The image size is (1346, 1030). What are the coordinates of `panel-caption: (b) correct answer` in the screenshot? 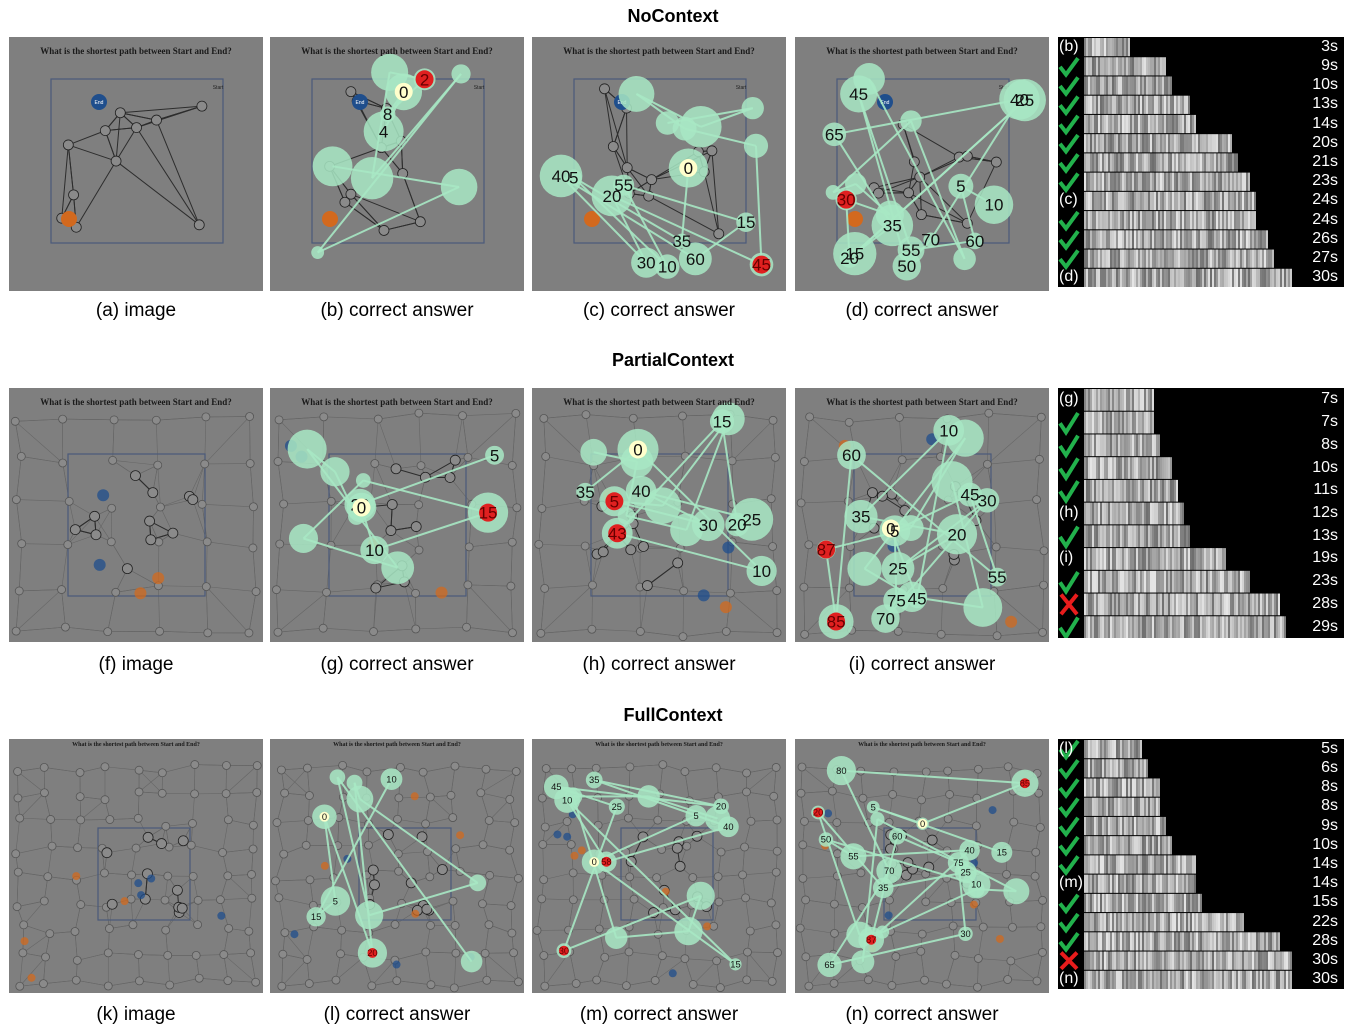 It's located at (397, 310).